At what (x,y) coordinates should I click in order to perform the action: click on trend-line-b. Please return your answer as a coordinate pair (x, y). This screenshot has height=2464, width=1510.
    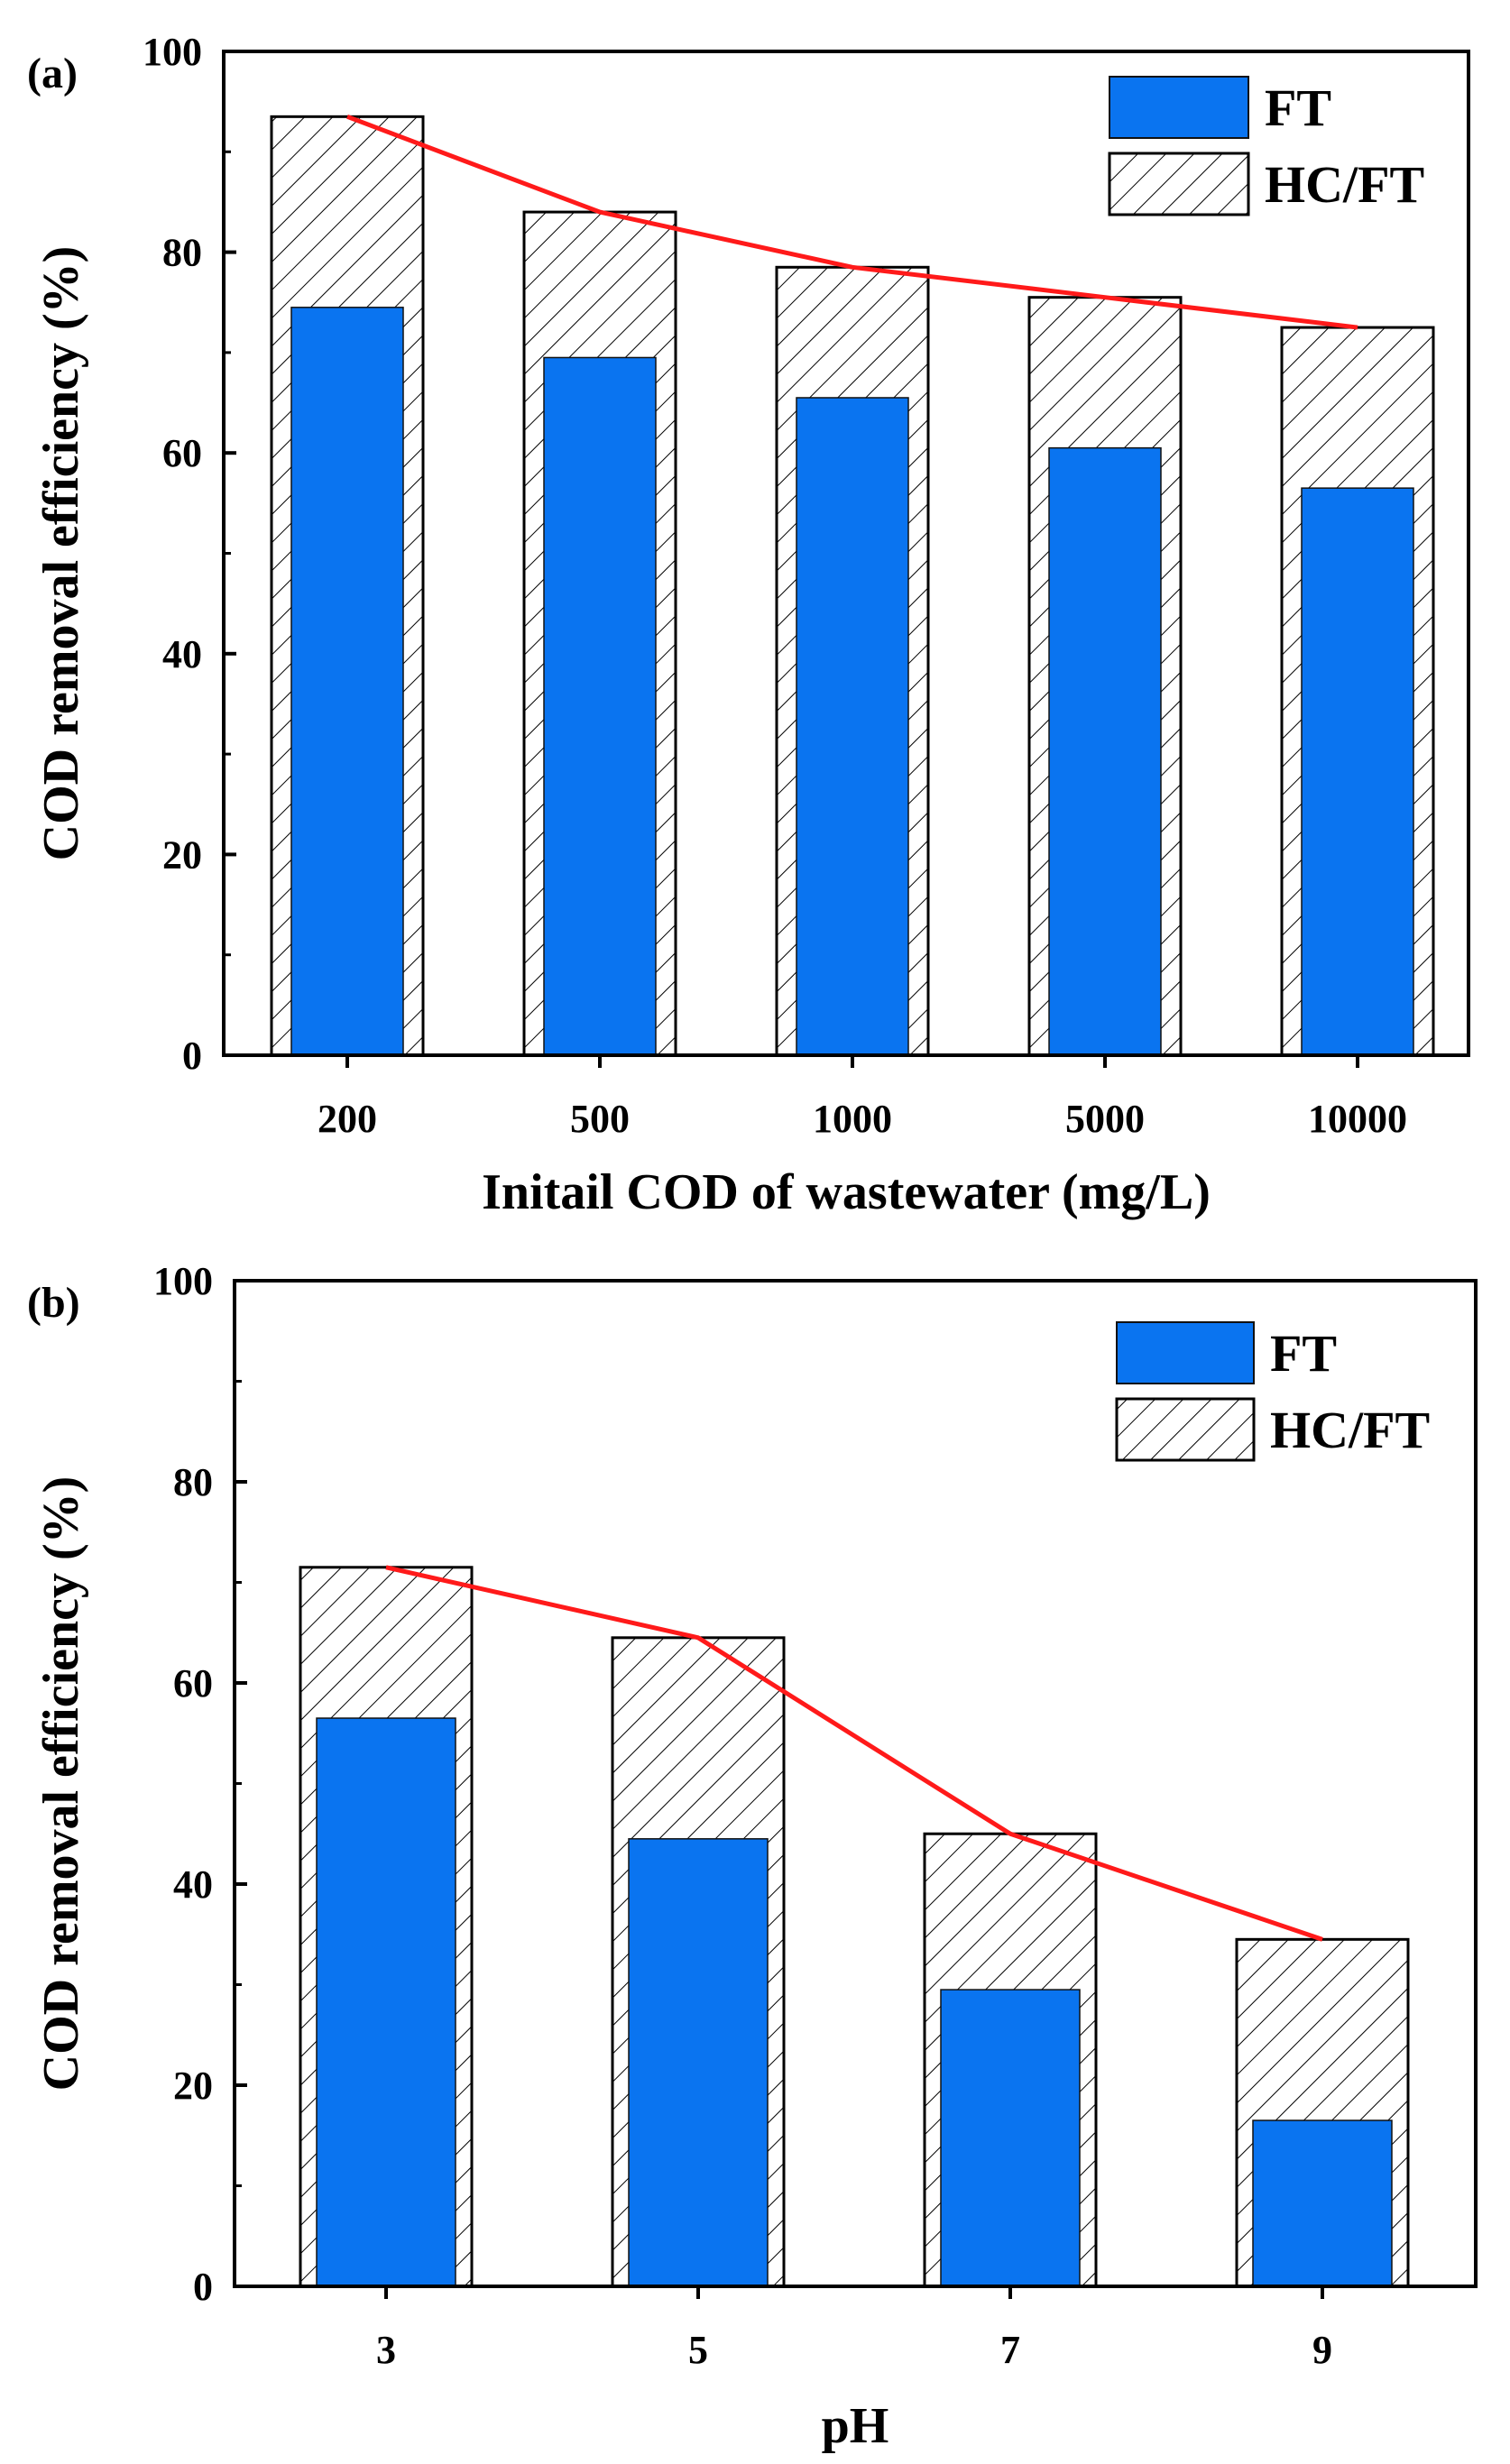
    Looking at the image, I should click on (854, 1754).